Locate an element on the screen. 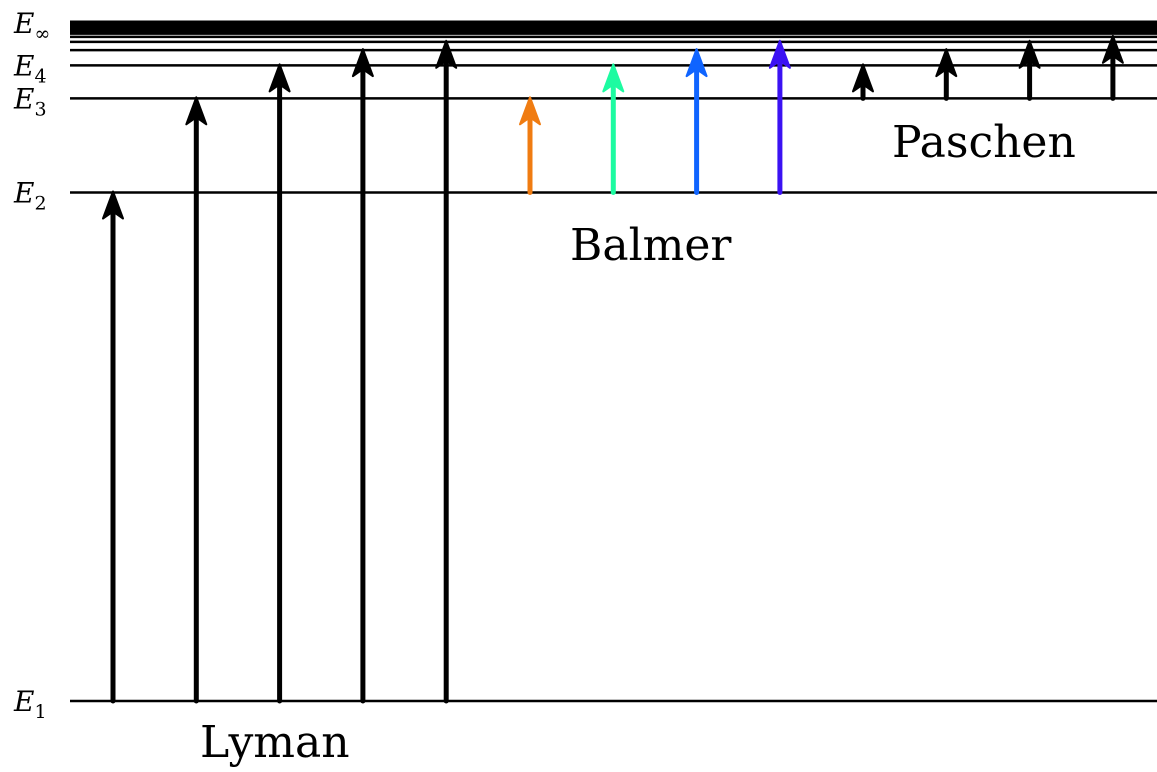 The height and width of the screenshot is (772, 1157). series-label-balmer: Balmer is located at coordinates (651, 245).